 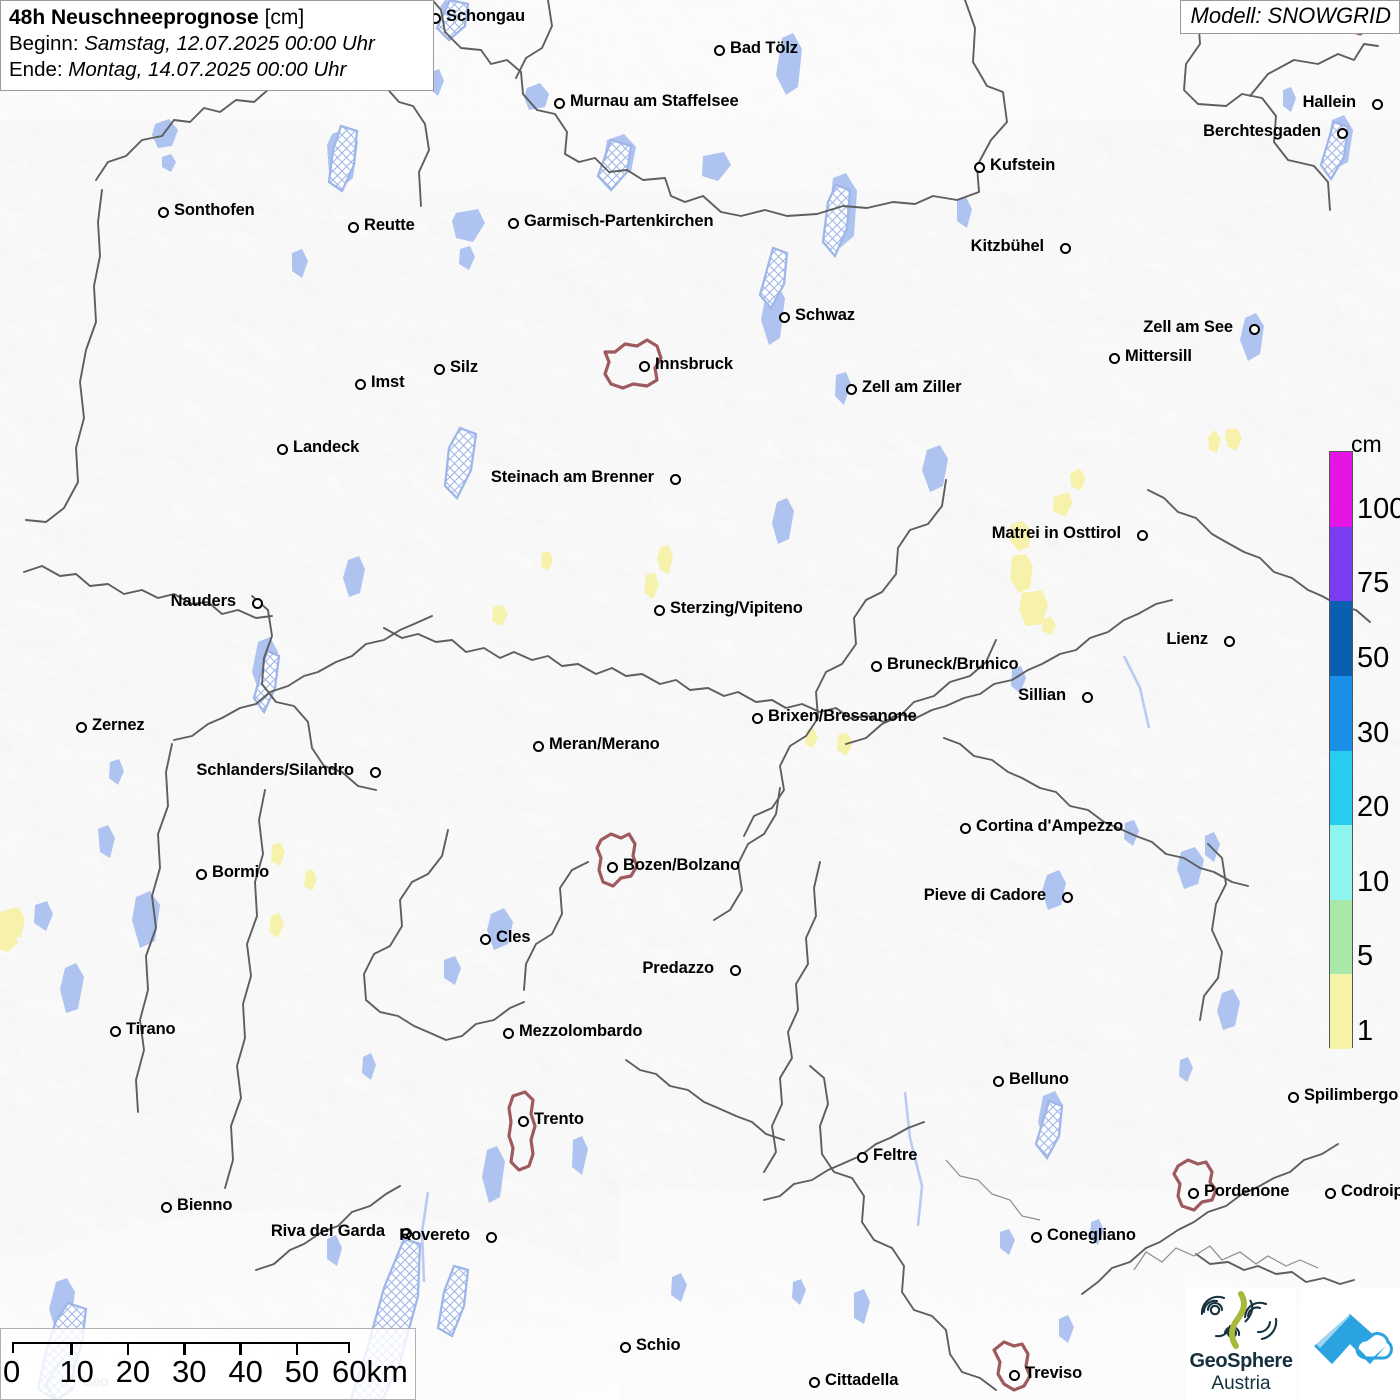 I want to click on city-label: Tirano, so click(x=151, y=1029).